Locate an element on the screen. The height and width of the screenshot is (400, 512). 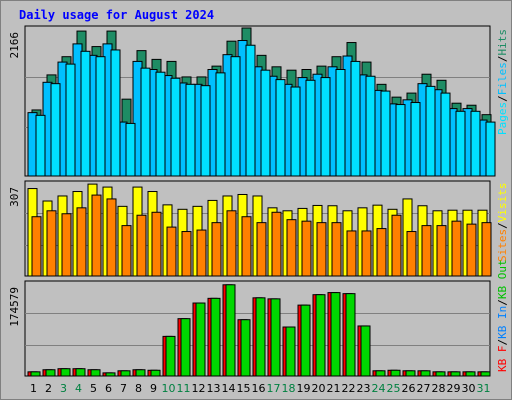
day-label-6: 6 is located at coordinates (108, 388).